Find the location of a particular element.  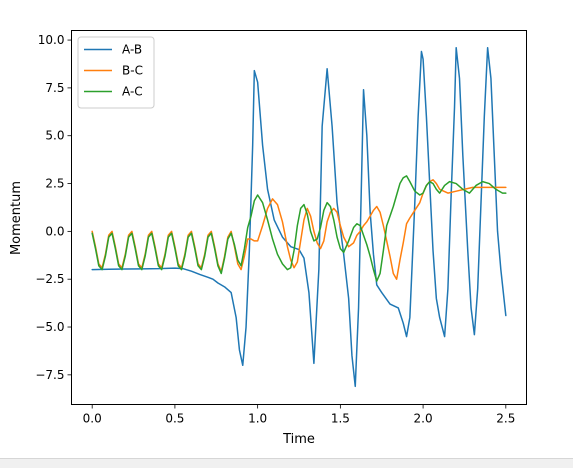

y-tick-label: 5.0 is located at coordinates (54, 136).